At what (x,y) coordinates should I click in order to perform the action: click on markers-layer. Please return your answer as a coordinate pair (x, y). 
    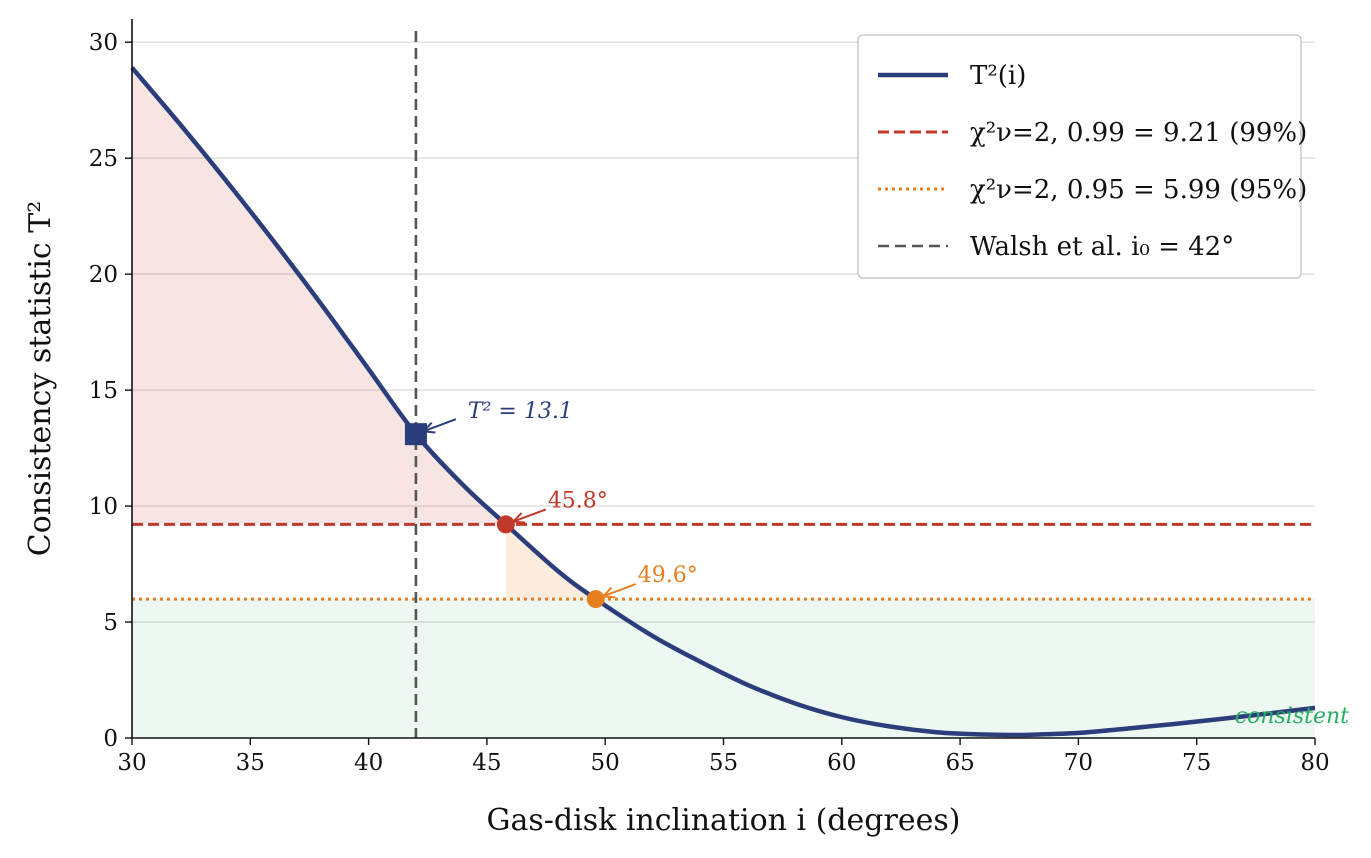
    Looking at the image, I should click on (520, 513).